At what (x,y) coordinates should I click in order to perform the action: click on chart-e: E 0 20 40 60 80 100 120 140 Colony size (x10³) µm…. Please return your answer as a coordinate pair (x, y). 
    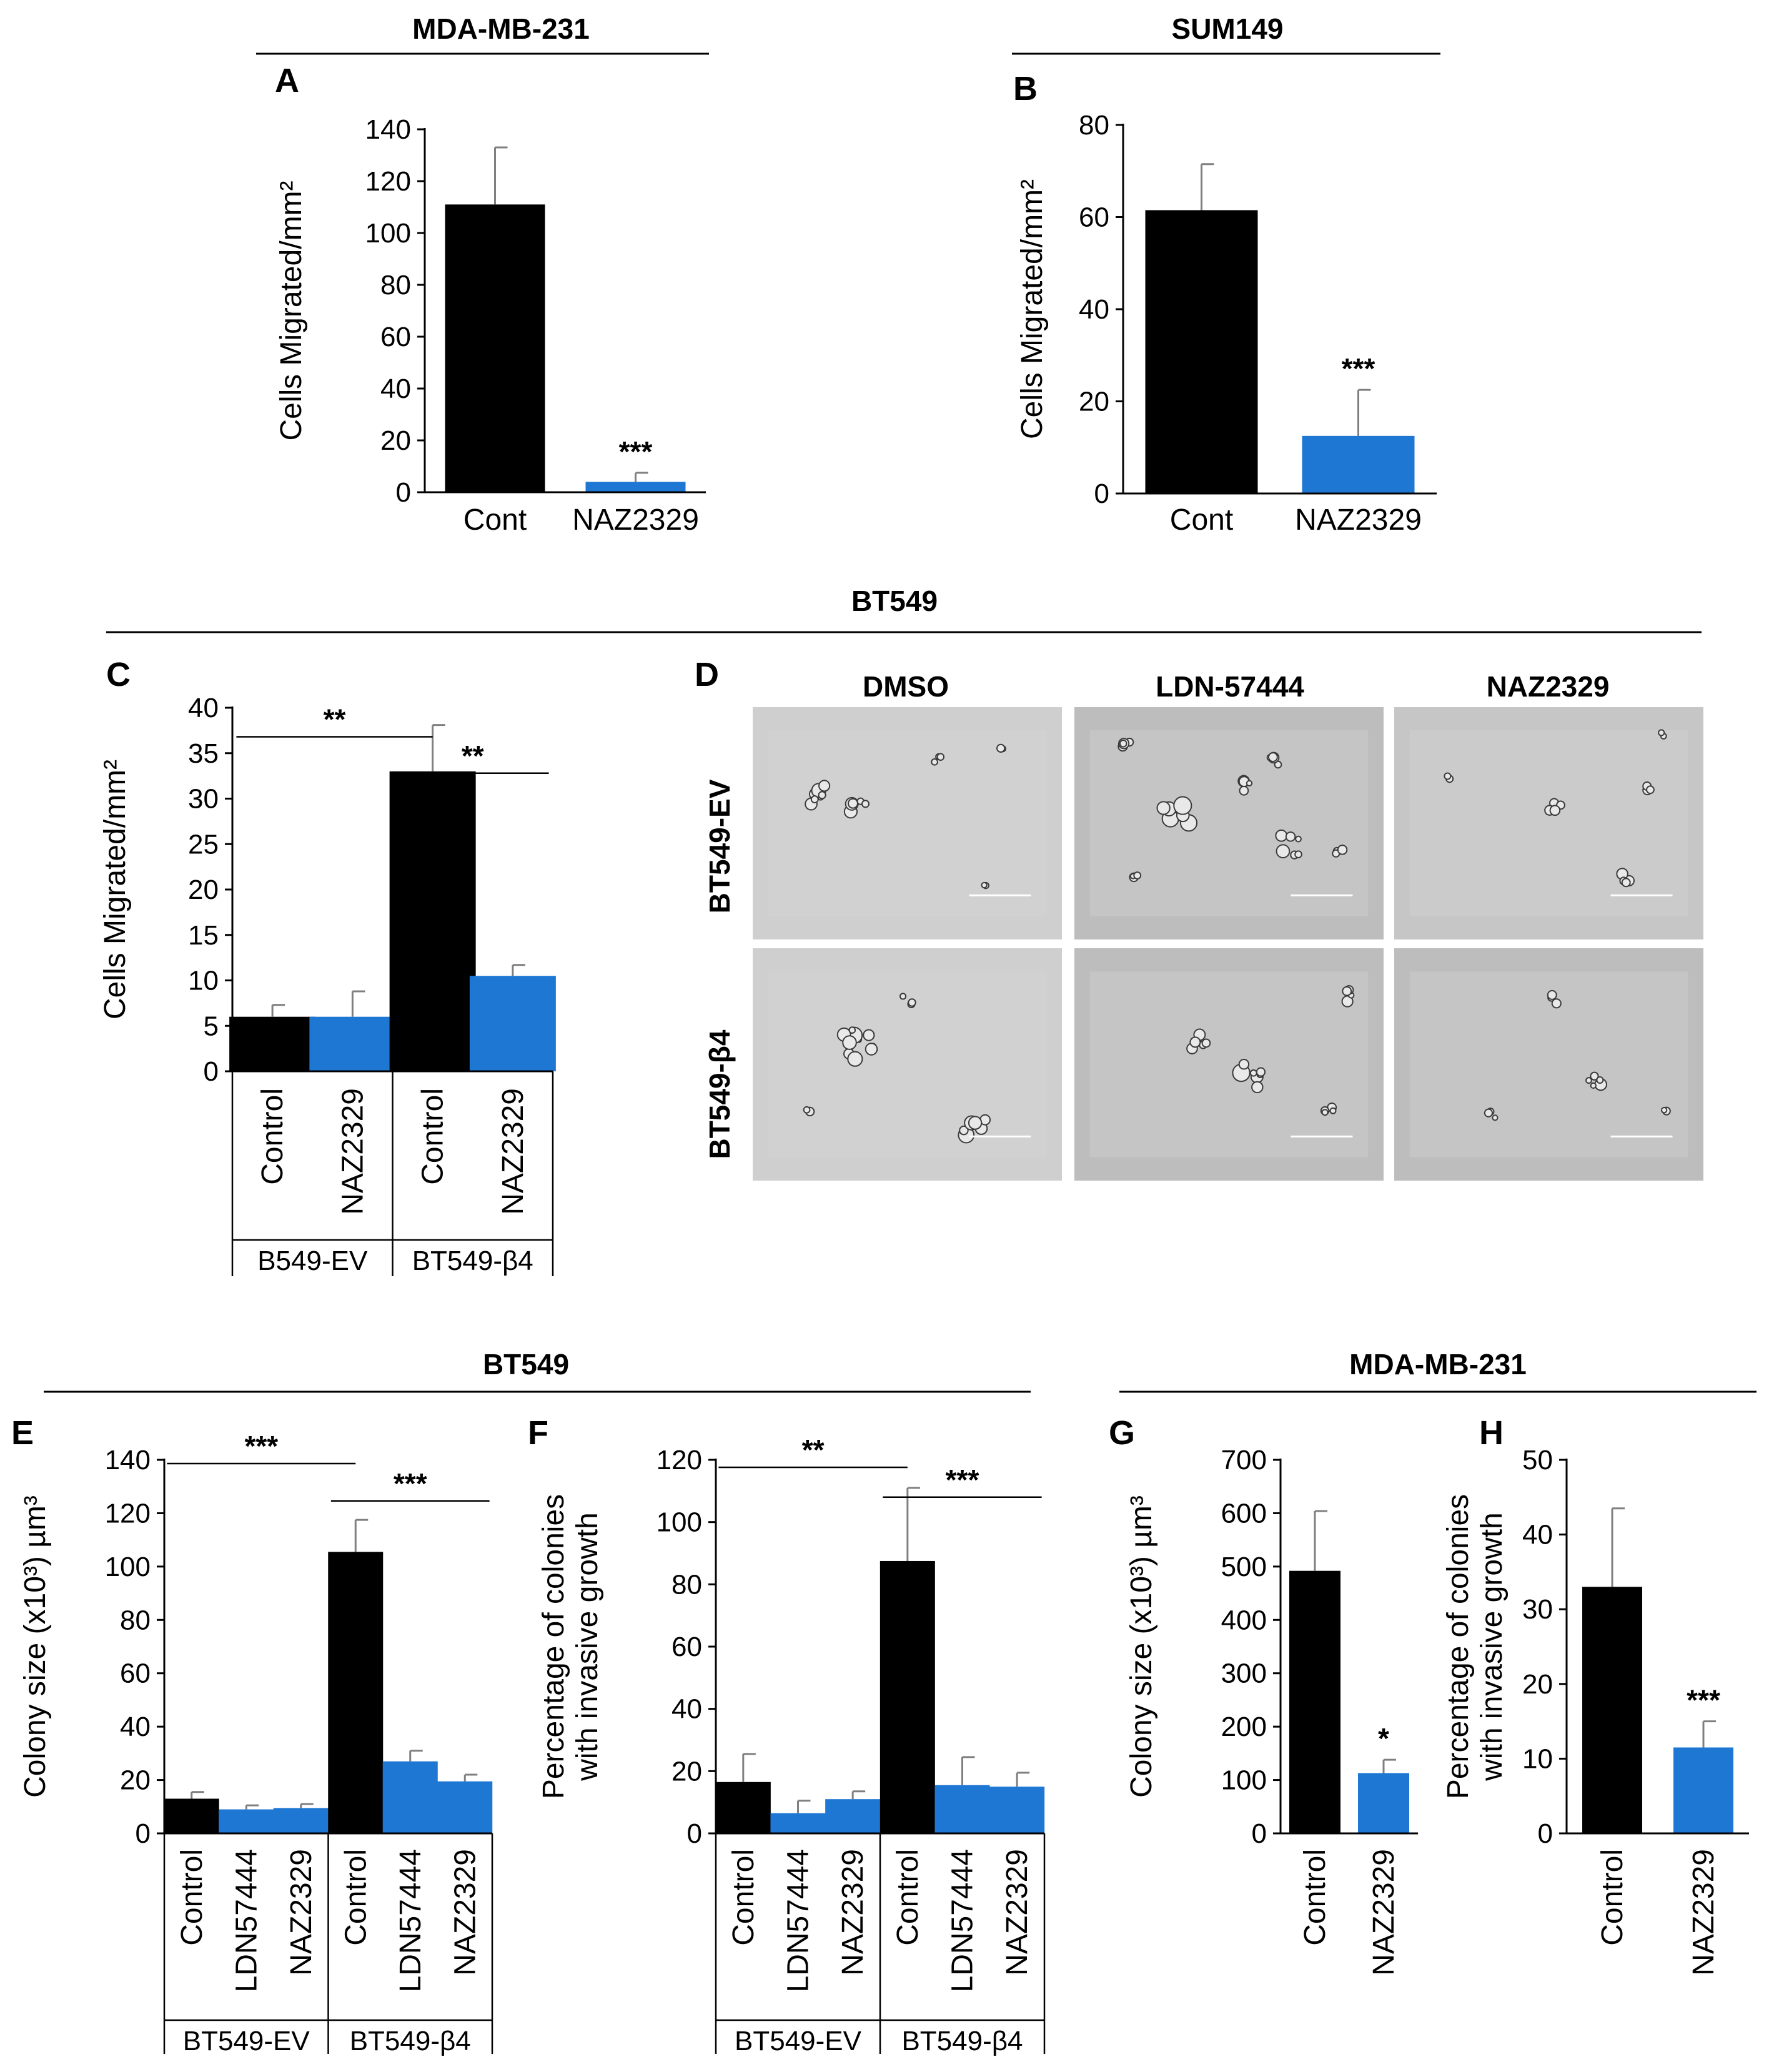
    Looking at the image, I should click on (252, 1735).